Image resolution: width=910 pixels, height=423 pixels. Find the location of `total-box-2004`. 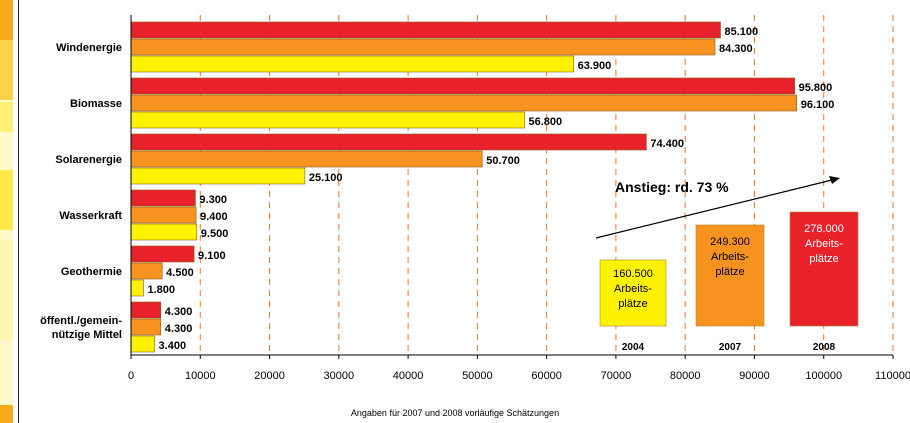

total-box-2004 is located at coordinates (633, 293).